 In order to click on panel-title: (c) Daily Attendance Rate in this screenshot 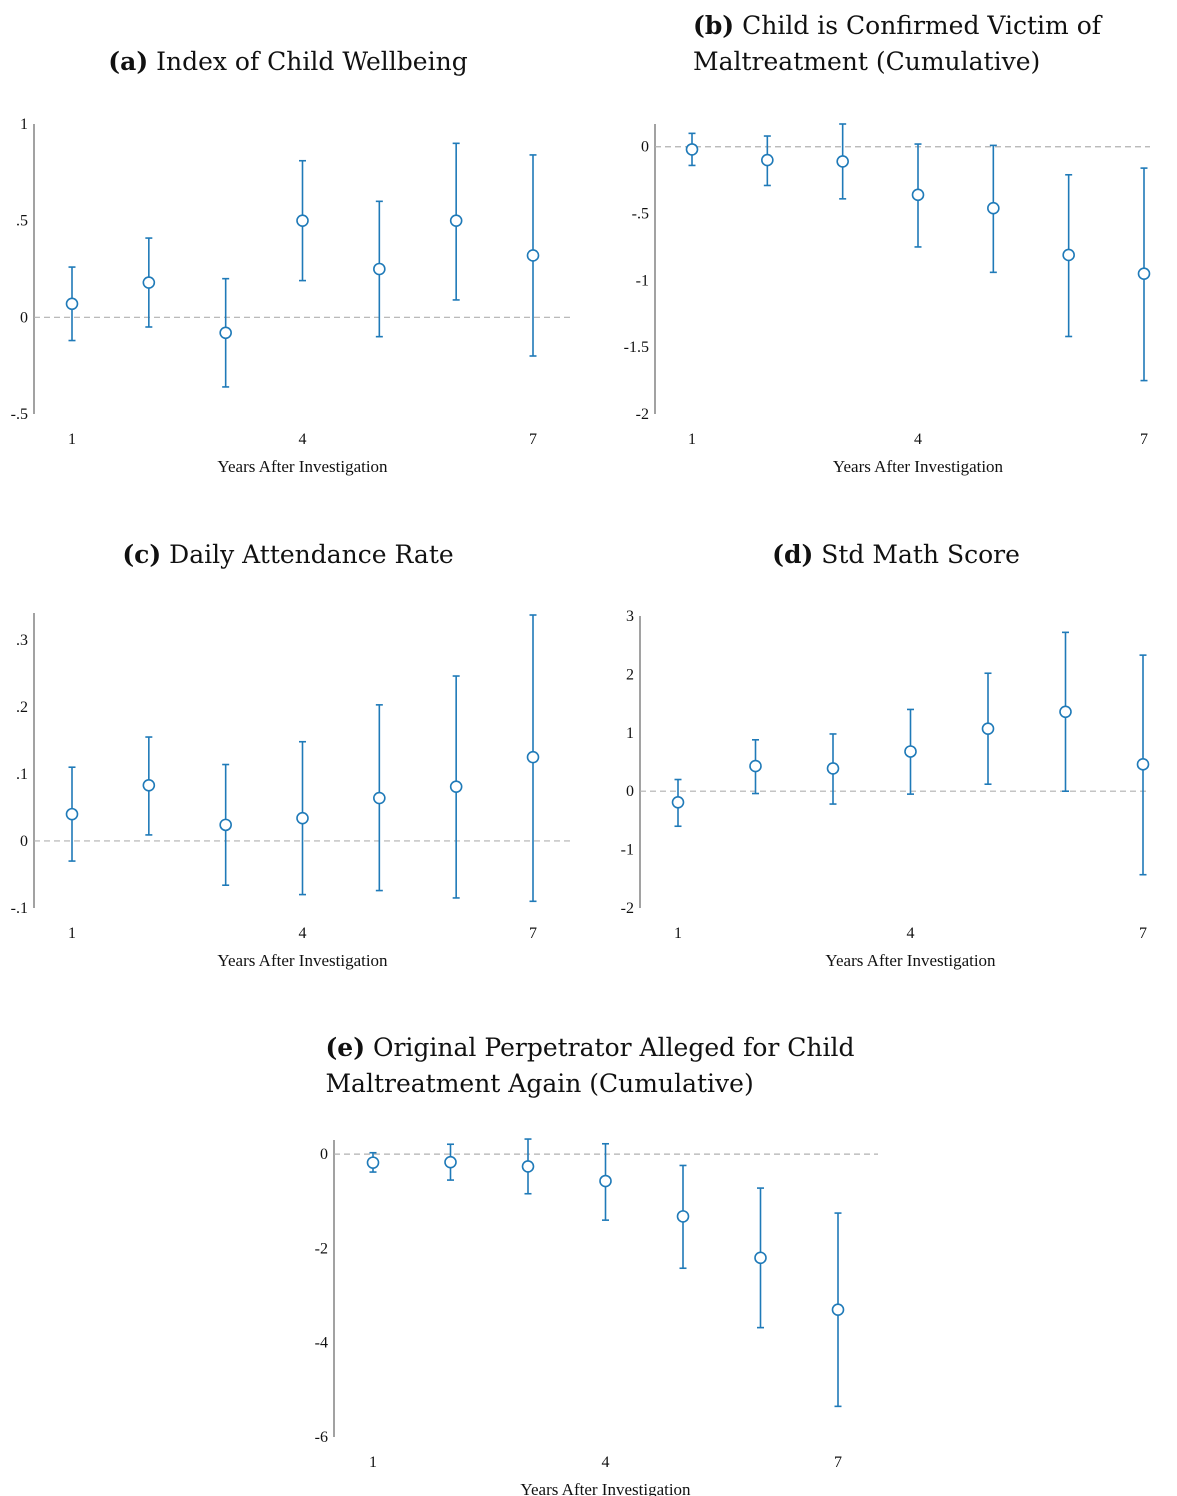, I will do `click(287, 555)`.